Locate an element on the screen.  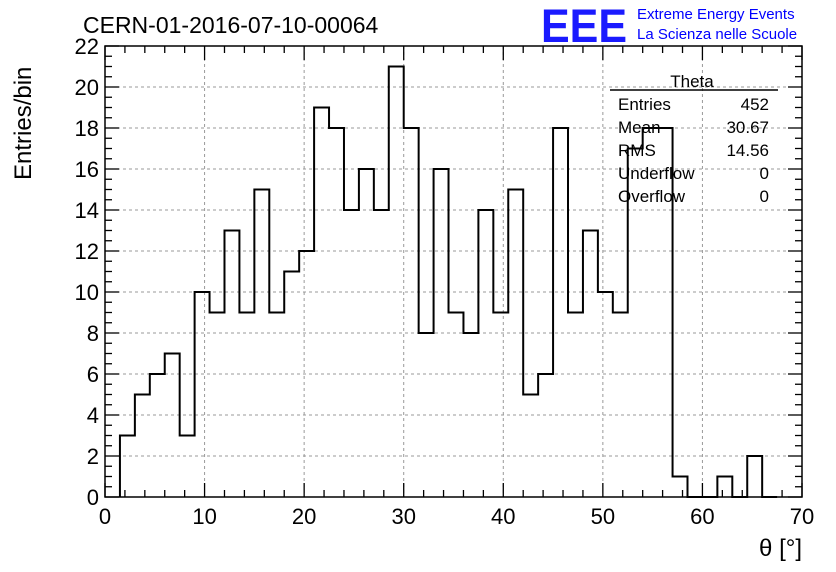
y-tick-label: 8 is located at coordinates (93, 333).